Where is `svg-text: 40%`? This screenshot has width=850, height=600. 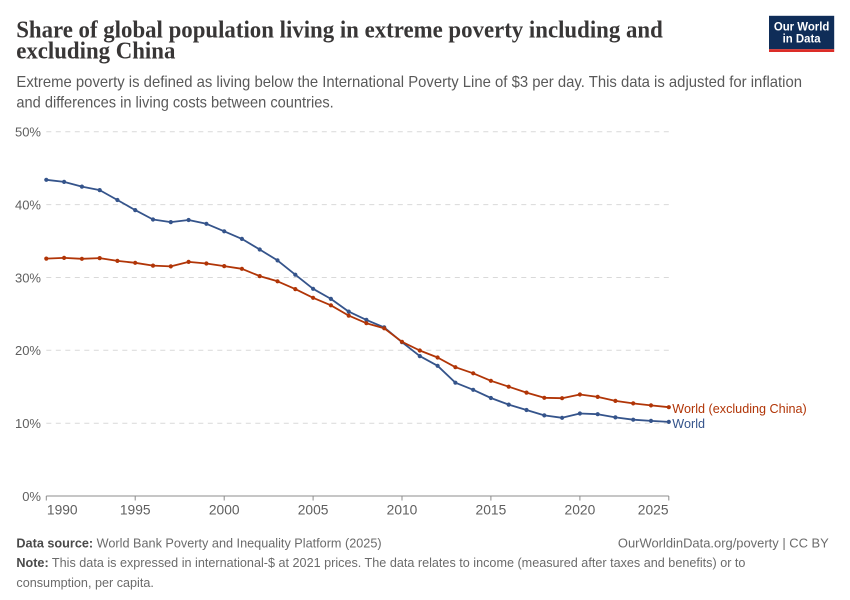 svg-text: 40% is located at coordinates (28, 204).